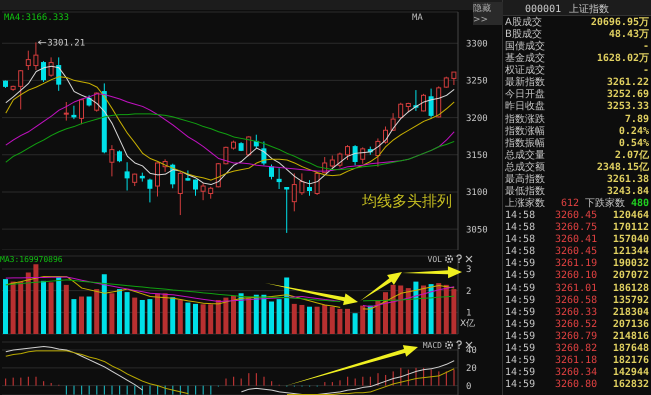 The image size is (651, 395). I want to click on text: B股成交 48.43万, so click(577, 34).